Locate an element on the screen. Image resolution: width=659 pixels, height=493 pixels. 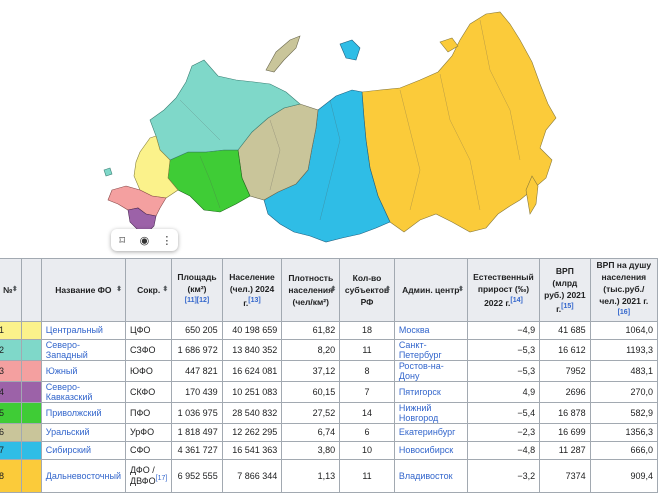
abbr-cell: ДФО / ДВФО[17] is located at coordinates (148, 475).